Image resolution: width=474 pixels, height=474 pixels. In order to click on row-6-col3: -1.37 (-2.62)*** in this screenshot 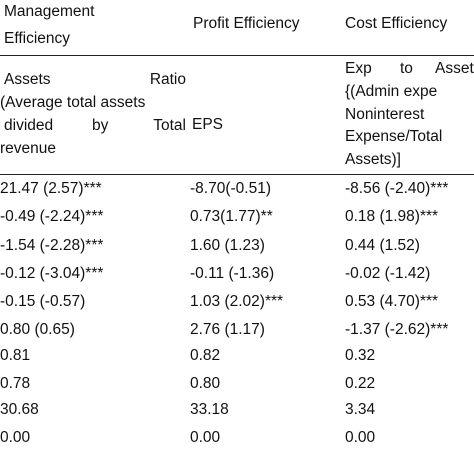, I will do `click(397, 329)`.